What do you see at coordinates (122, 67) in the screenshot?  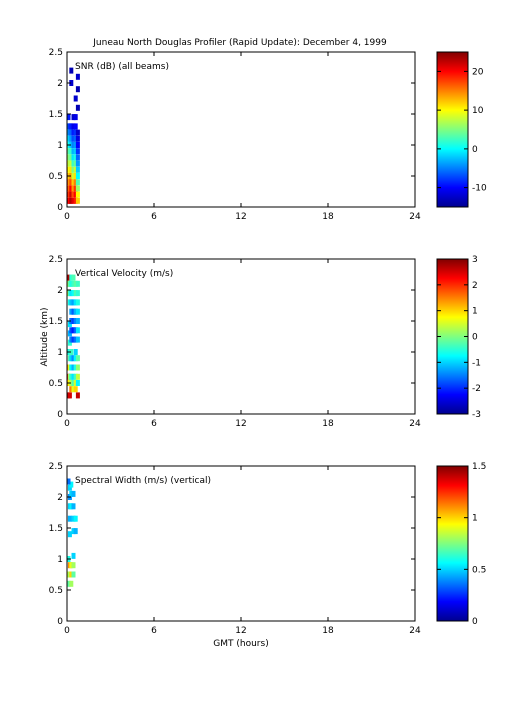 I see `snr-panel-label: SNR (dB) (all beams)` at bounding box center [122, 67].